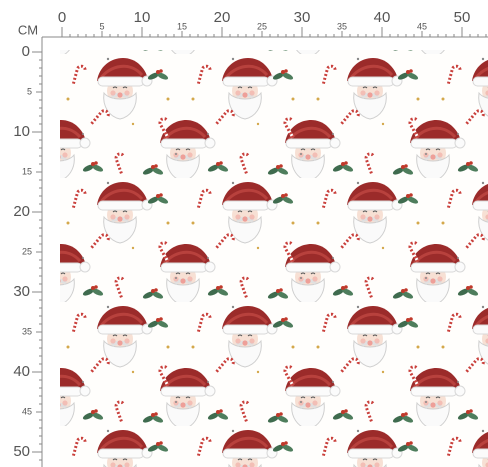 This screenshot has height=467, width=488. What do you see at coordinates (302, 17) in the screenshot?
I see `top-major-label: 30` at bounding box center [302, 17].